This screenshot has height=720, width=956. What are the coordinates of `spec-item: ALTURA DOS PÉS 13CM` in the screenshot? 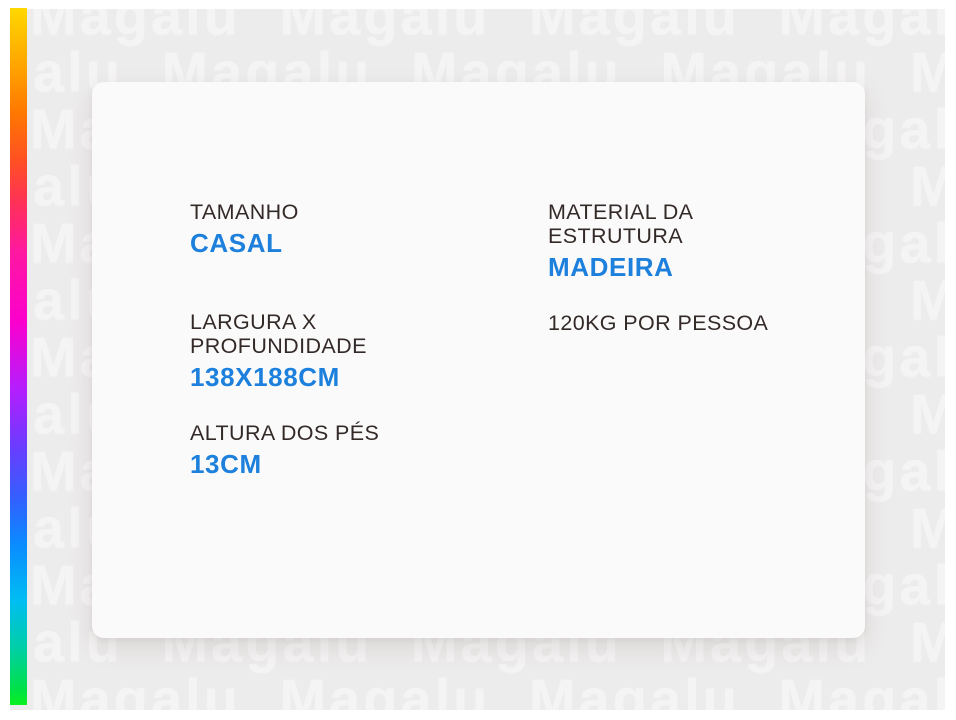 It's located at (284, 449).